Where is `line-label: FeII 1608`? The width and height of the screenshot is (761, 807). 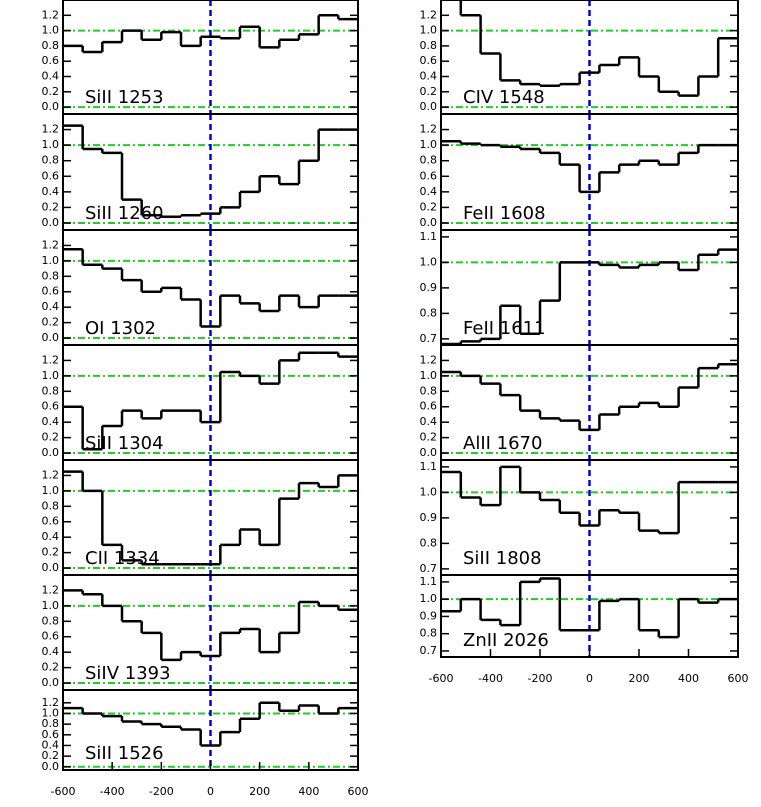
line-label: FeII 1608 is located at coordinates (504, 213).